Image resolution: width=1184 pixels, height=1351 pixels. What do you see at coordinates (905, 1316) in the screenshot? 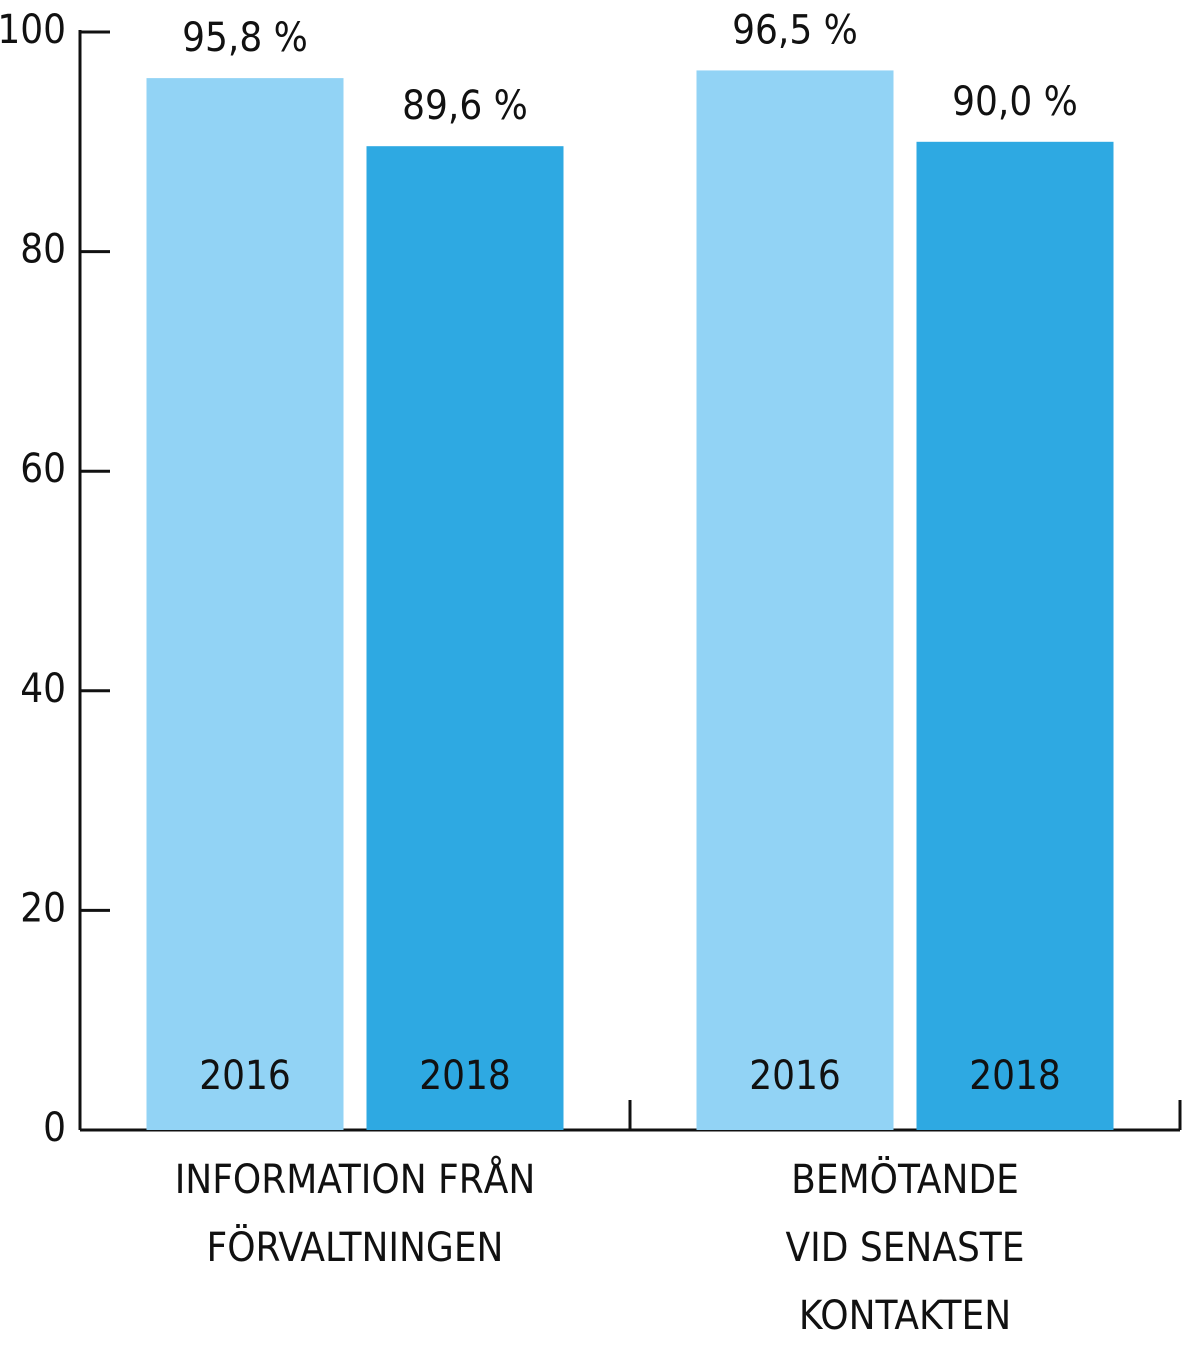
I see `x-tick-label: KONTAKTEN` at bounding box center [905, 1316].